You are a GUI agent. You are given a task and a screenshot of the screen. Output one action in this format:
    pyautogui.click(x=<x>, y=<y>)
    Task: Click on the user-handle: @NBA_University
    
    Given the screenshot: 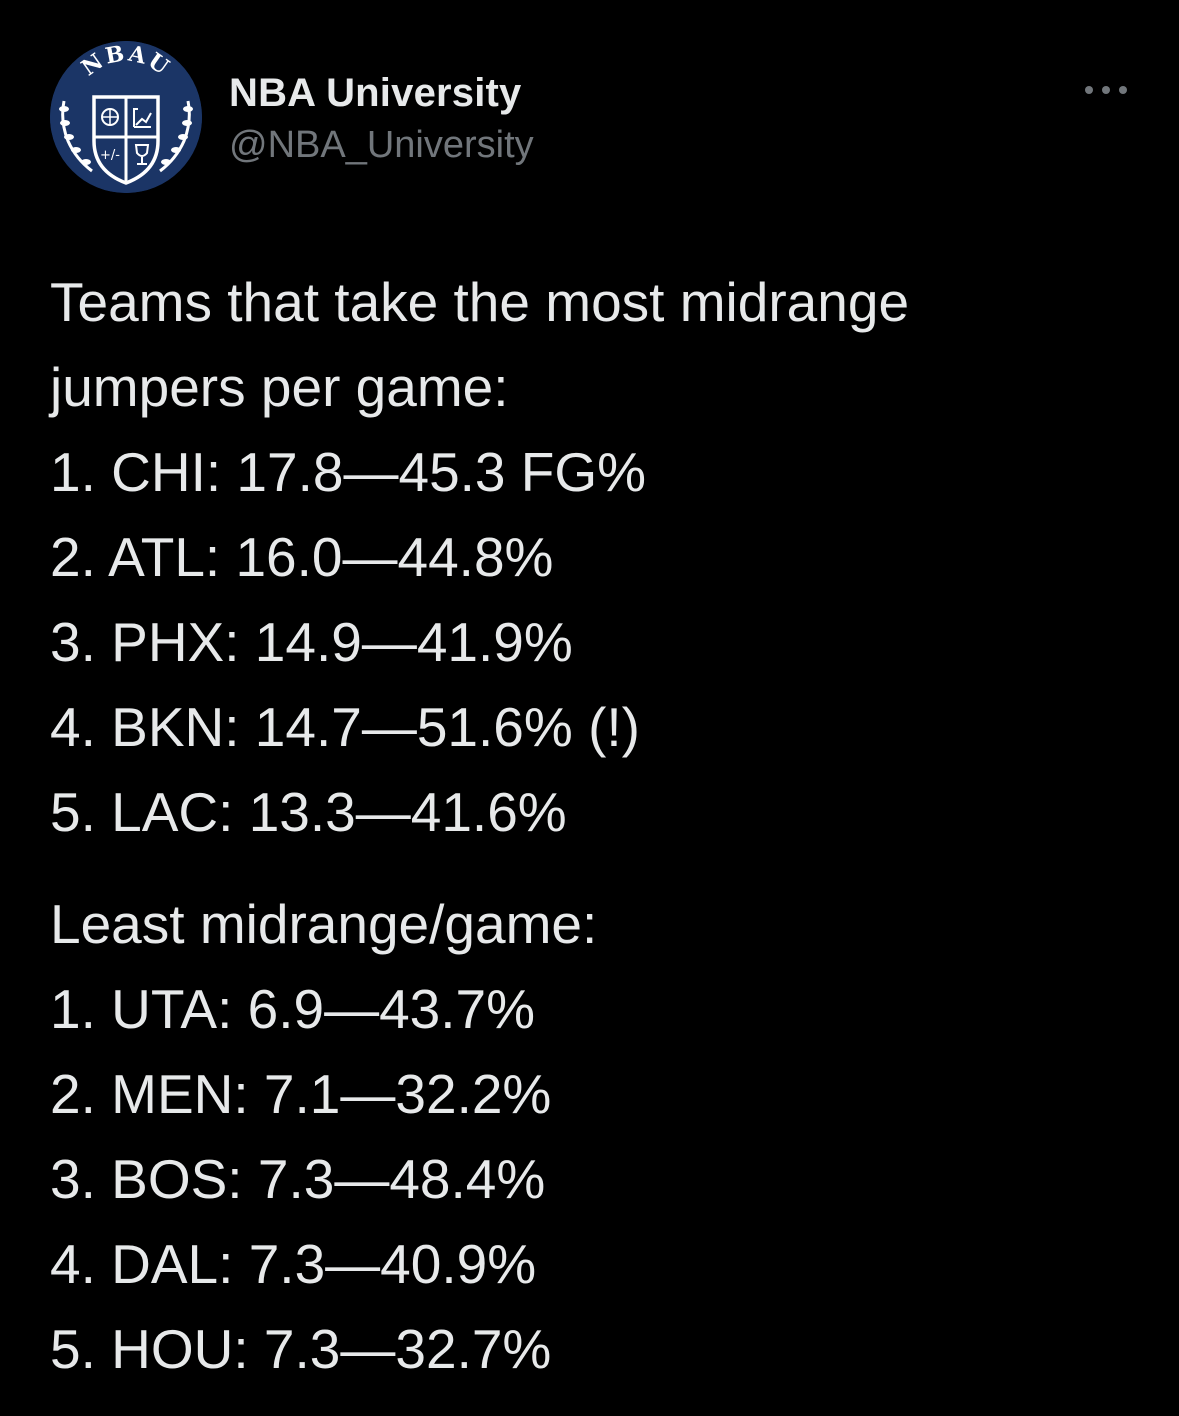 What is the action you would take?
    pyautogui.click(x=381, y=145)
    